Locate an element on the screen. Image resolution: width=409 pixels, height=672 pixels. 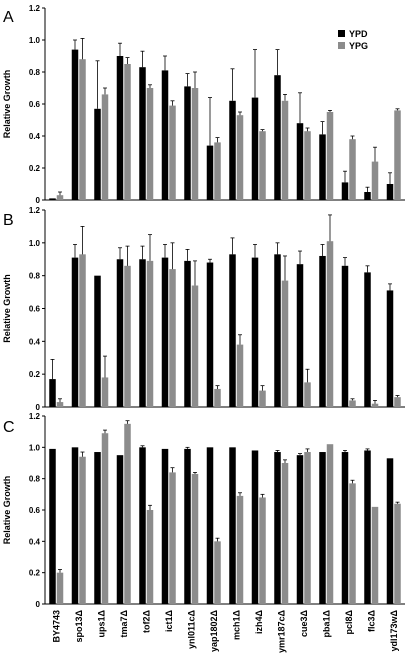
x-tick-label: cue3Δ is located at coordinates (304, 623).